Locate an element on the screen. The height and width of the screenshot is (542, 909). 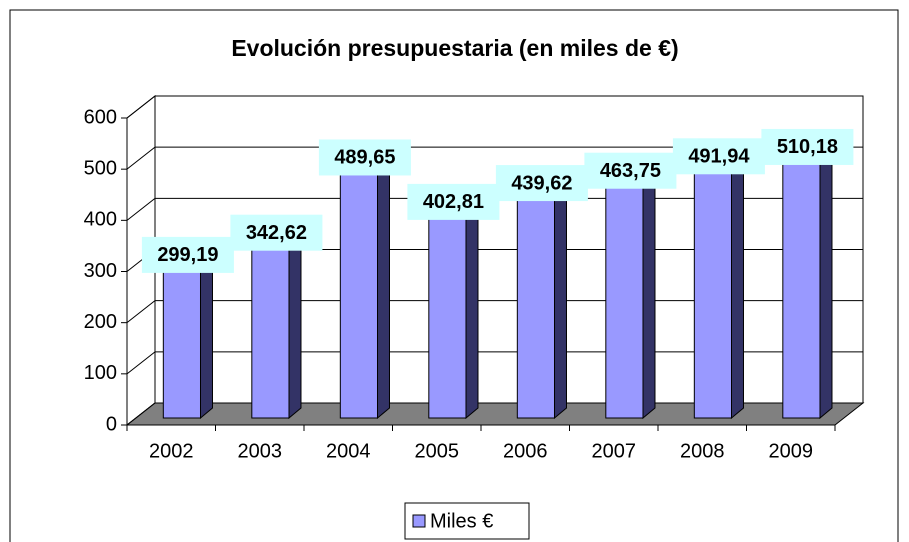
legend-label: Miles € is located at coordinates (461, 521).